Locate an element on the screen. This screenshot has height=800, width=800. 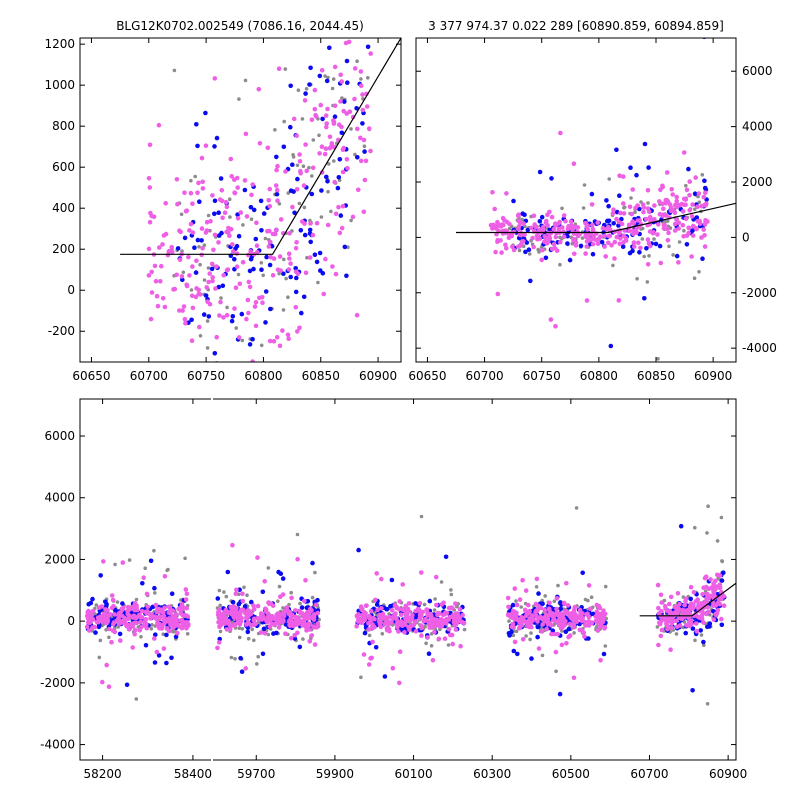
y-tick-label: 1000 is located at coordinates (59, 85).